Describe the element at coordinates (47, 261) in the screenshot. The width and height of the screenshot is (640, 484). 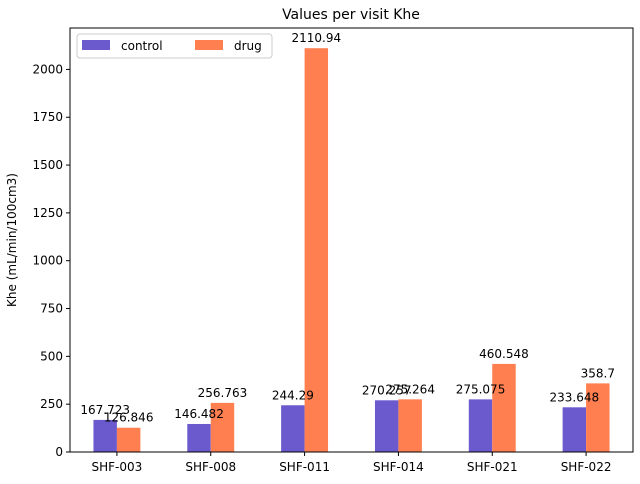
I see `y-tick-label: 1000` at that location.